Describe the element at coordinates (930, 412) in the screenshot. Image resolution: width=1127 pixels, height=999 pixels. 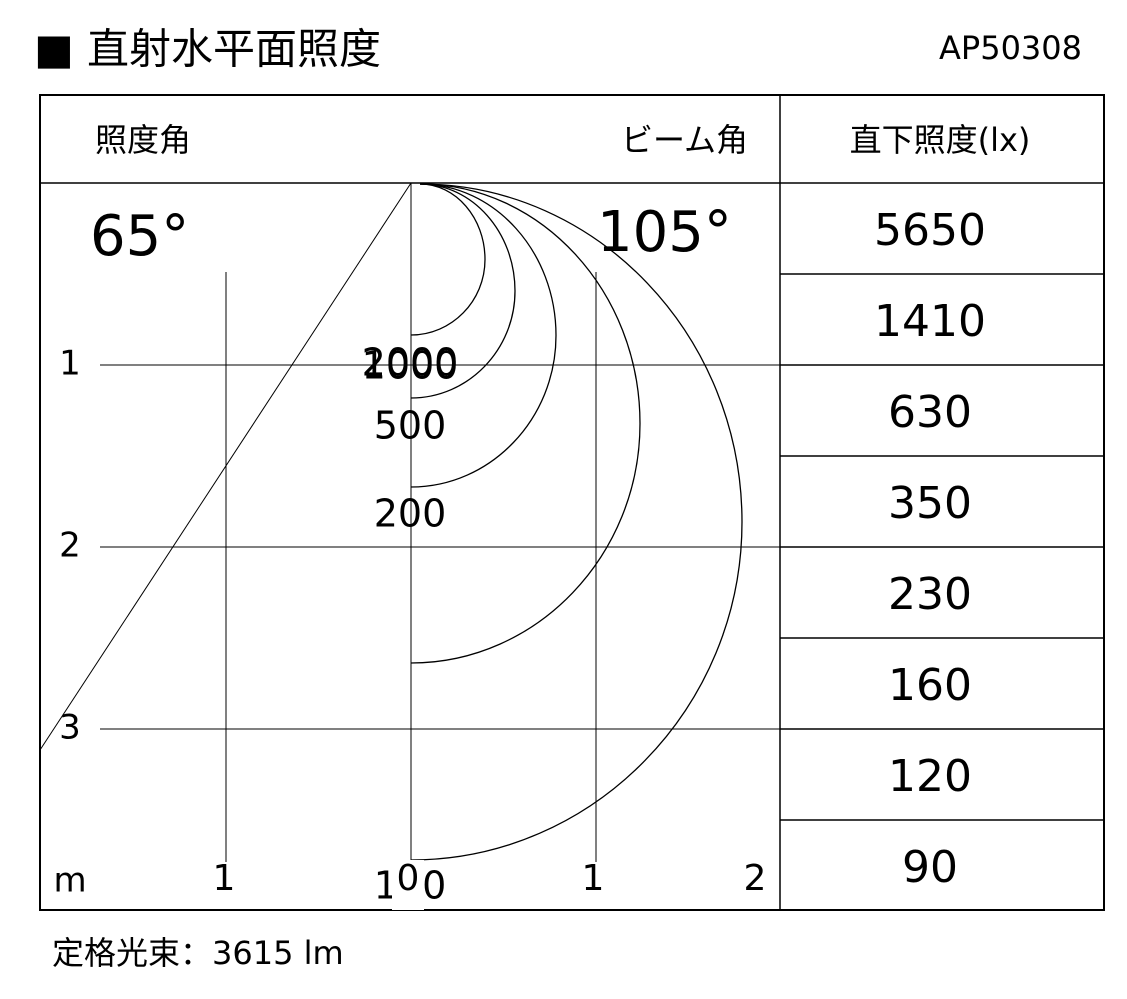
I see `center-illuminance-value: 630` at that location.